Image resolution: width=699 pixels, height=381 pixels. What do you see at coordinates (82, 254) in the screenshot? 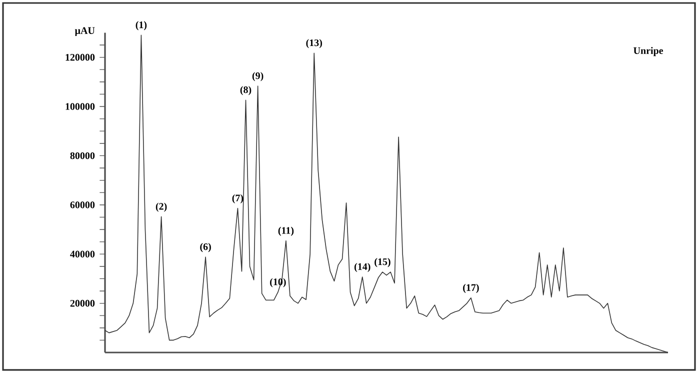
I see `y-tick-label: 40000` at bounding box center [82, 254].